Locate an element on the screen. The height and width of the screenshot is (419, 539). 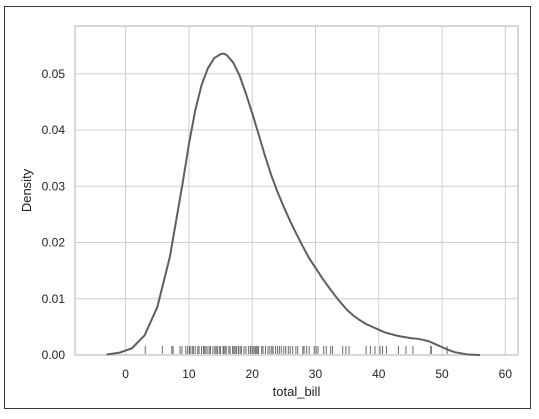
x-tick-label: 40 is located at coordinates (379, 374).